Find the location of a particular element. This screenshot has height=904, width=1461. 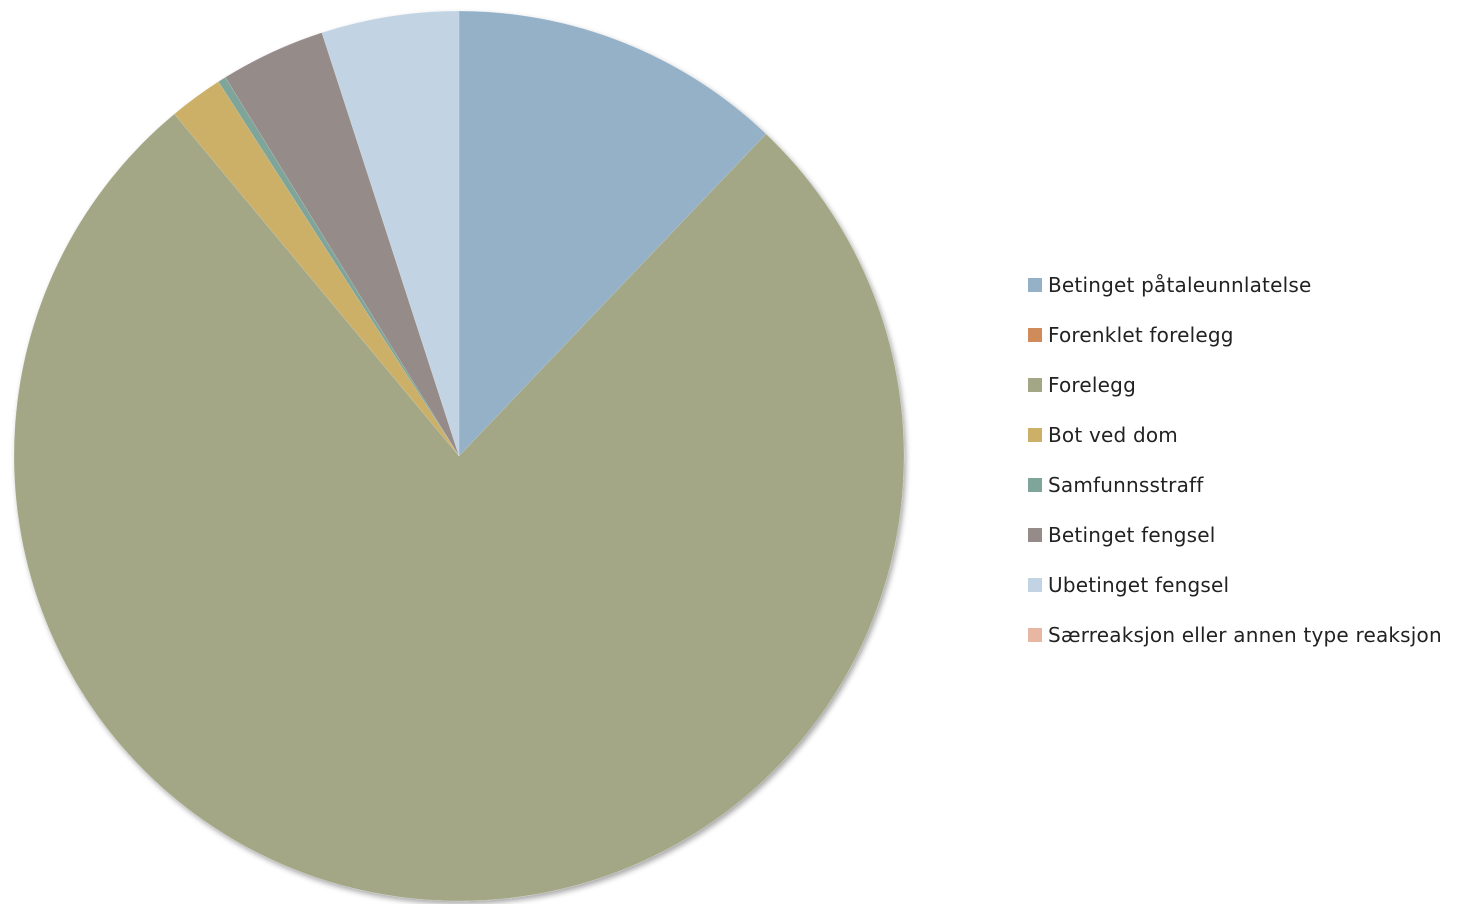

legend-item-7: Særreaksjon eller annen type reaksjon is located at coordinates (1243, 647).